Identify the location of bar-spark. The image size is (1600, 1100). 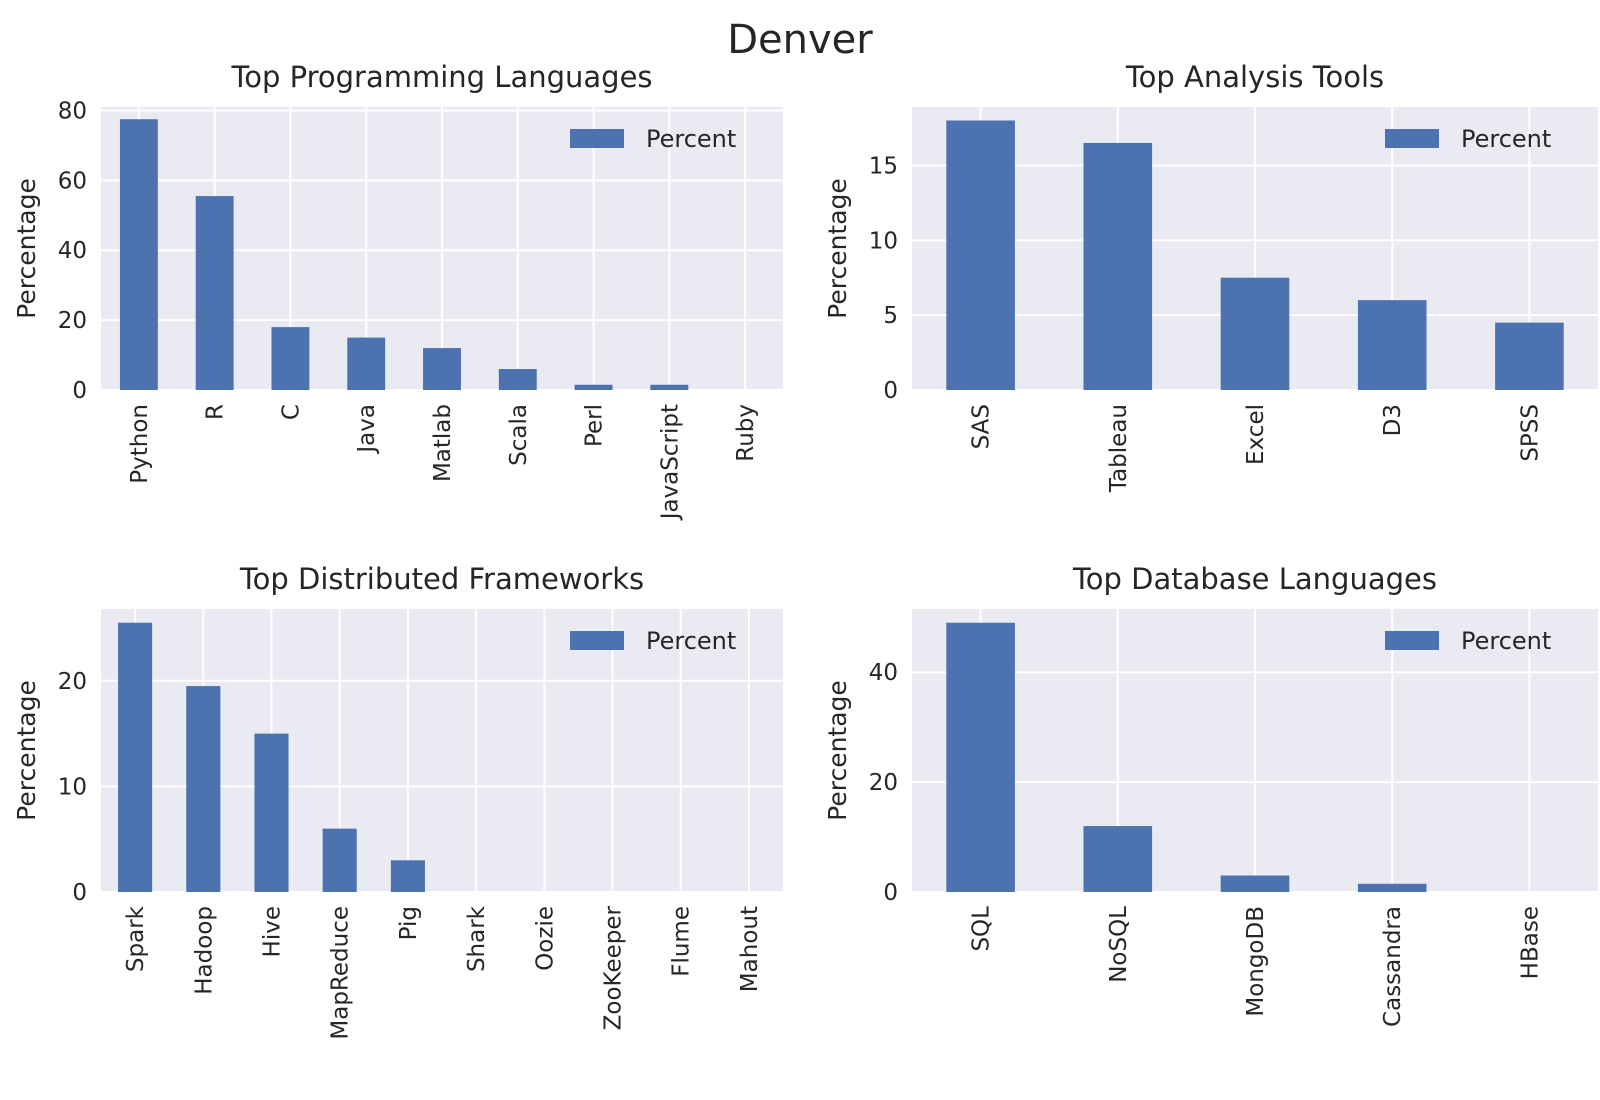
(135, 757).